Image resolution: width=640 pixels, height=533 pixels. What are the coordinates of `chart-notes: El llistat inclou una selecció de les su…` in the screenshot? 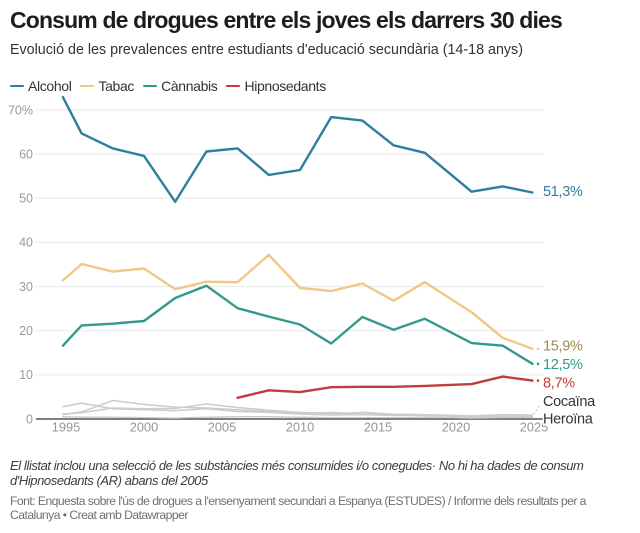 It's located at (297, 473).